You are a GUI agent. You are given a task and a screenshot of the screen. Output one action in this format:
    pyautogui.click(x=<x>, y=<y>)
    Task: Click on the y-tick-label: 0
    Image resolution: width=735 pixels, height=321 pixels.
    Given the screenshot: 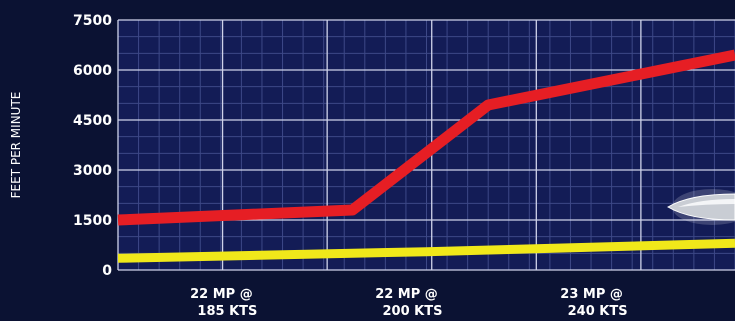 What is the action you would take?
    pyautogui.click(x=107, y=271)
    